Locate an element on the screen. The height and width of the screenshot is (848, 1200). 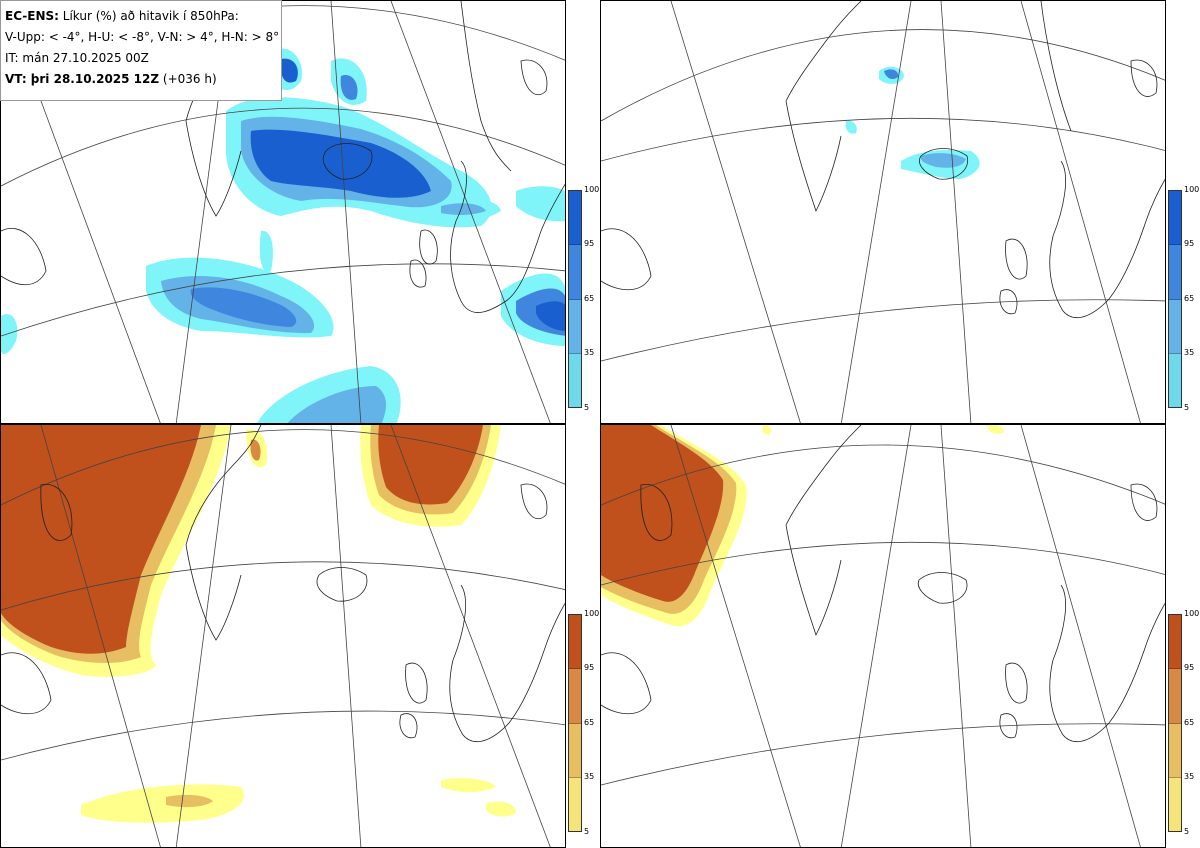
colorbar-cold-v-upp-scale is located at coordinates (575, 299).